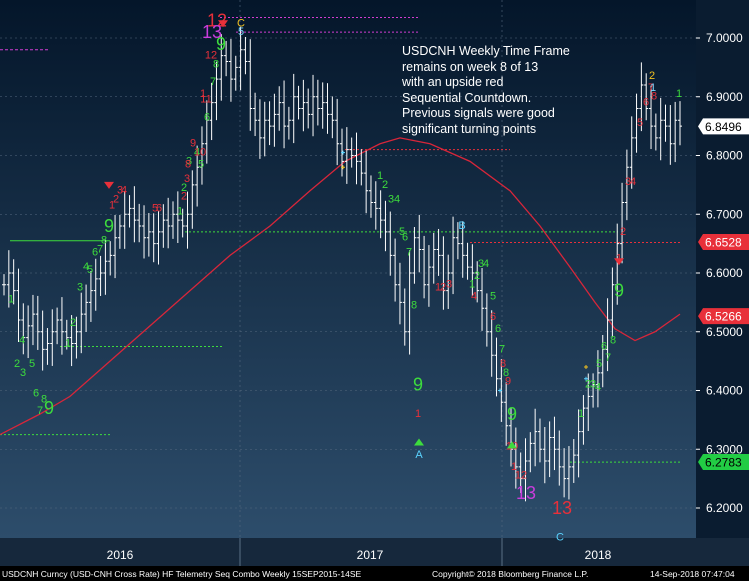 This screenshot has height=581, width=749. Describe the element at coordinates (478, 113) in the screenshot. I see `annotation-line: Previous signals were good` at that location.